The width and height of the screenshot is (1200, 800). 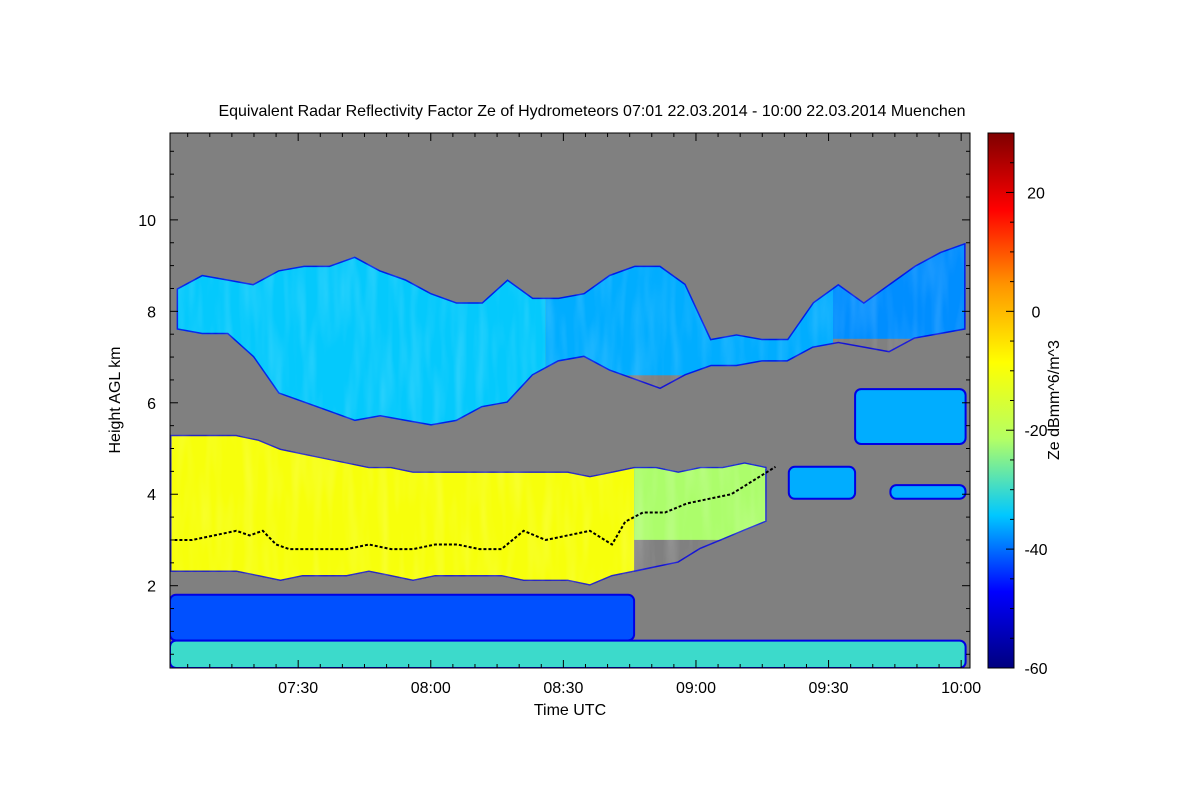 I want to click on colorbar-tick-label: -60, so click(x=1035, y=669).